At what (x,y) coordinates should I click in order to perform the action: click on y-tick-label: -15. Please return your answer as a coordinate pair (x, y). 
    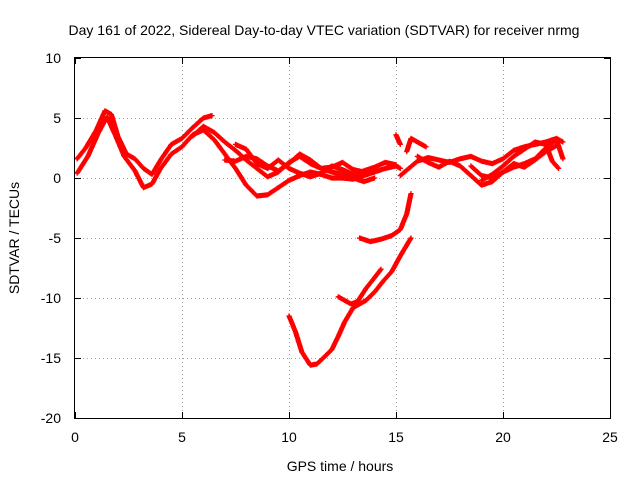
    Looking at the image, I should click on (51, 358).